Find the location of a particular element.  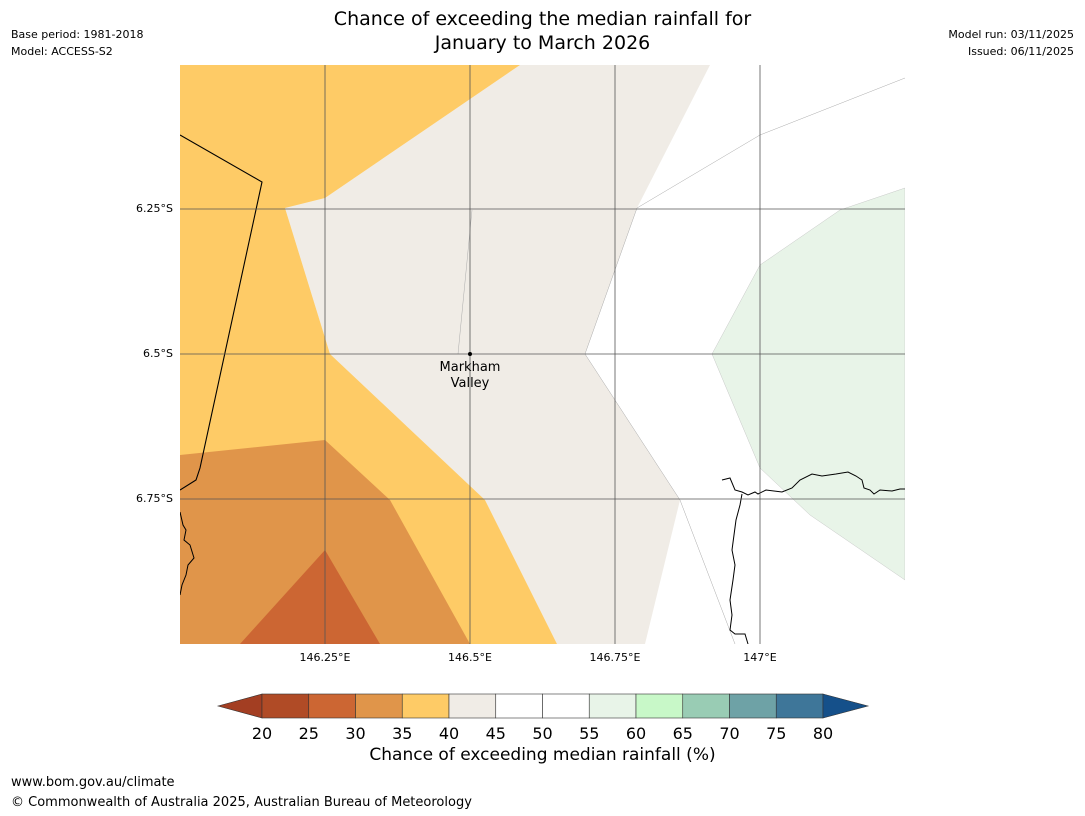

lon-label-146-5: 146.5°E is located at coordinates (470, 657).